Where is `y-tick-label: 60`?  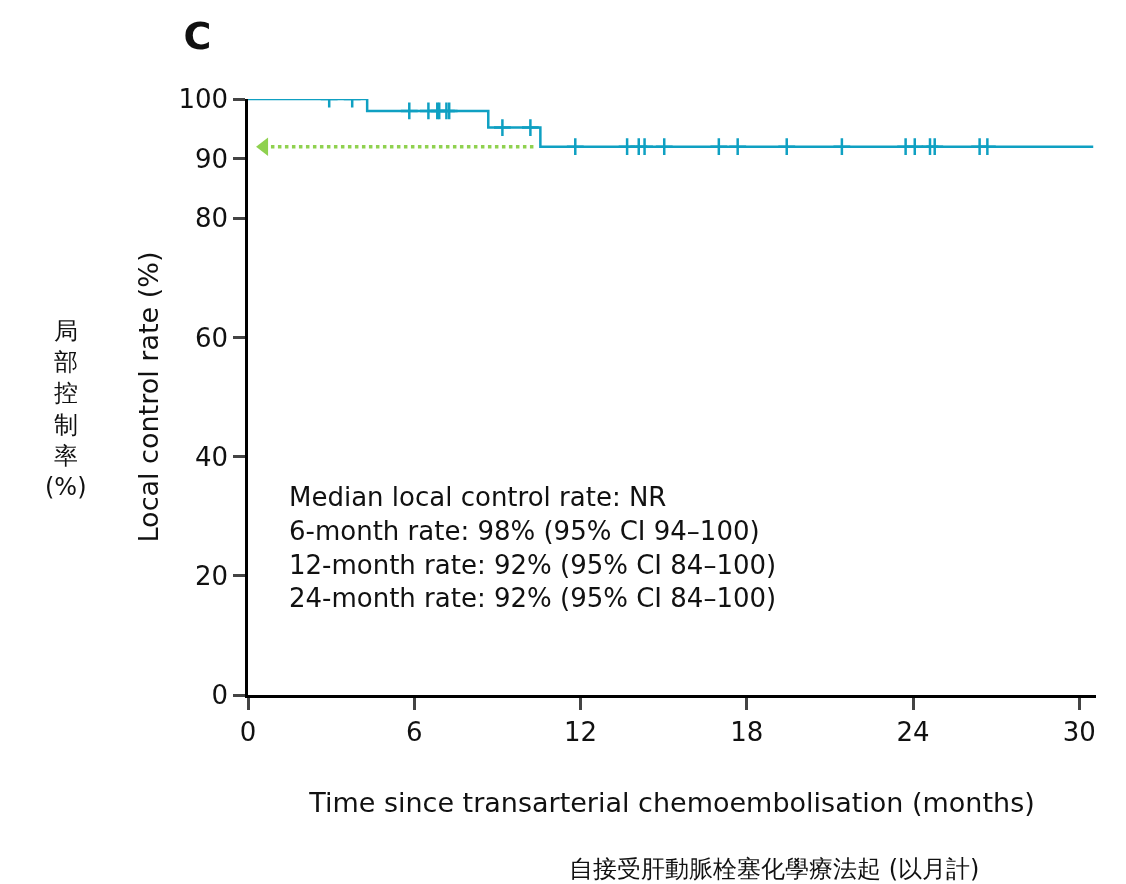
y-tick-label: 60 is located at coordinates (211, 337).